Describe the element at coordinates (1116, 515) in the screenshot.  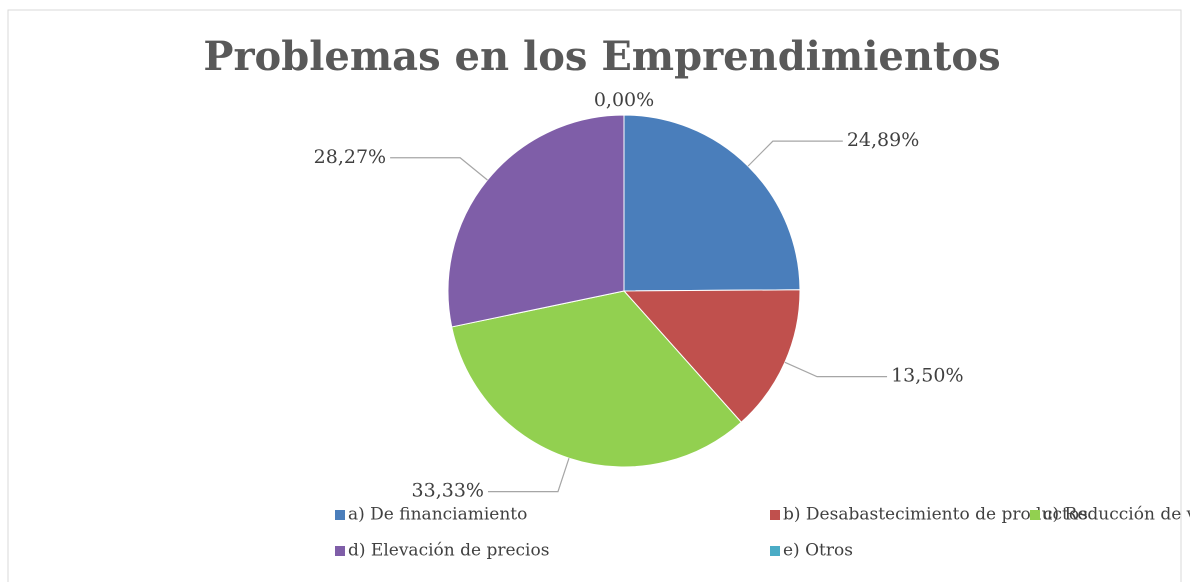
I see `legend-label: c) Reducción de ventas` at that location.